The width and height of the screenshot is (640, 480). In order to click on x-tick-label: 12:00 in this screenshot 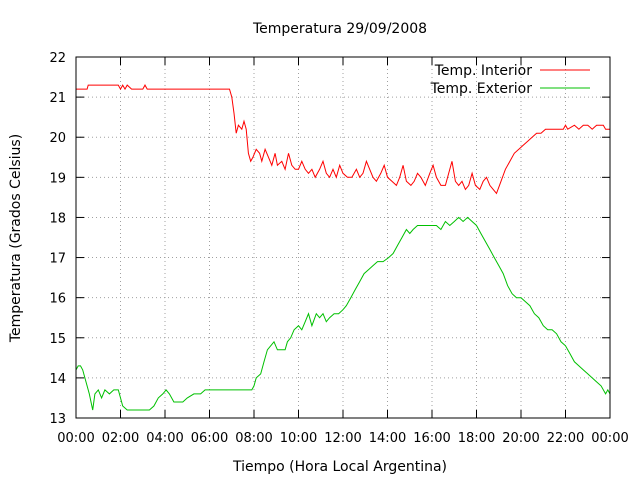, I will do `click(342, 438)`.